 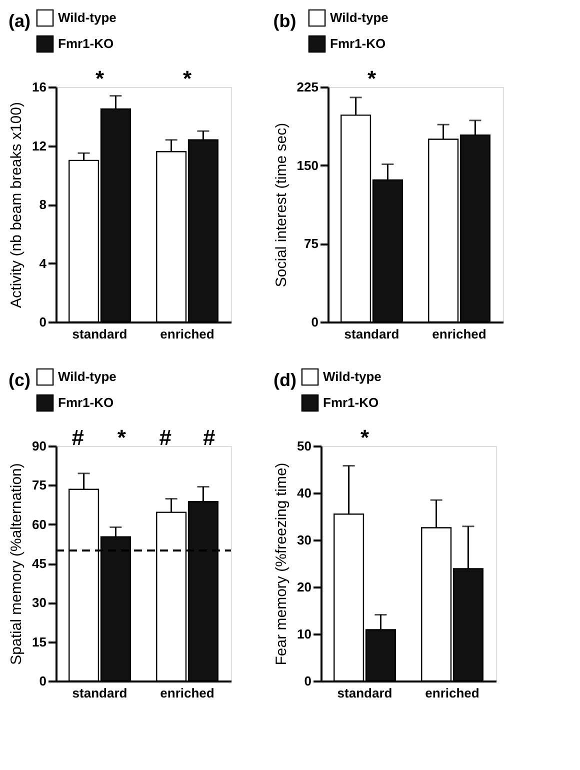 What do you see at coordinates (39, 563) in the screenshot?
I see `y-tick-label: 45` at bounding box center [39, 563].